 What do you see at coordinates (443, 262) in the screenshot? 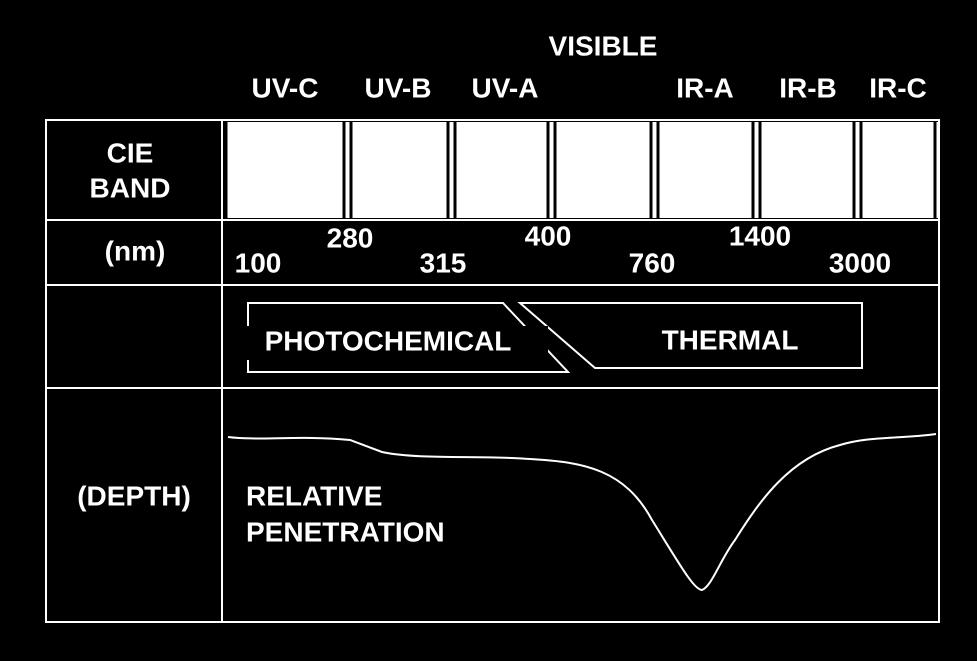
I see `wavelength: 315` at bounding box center [443, 262].